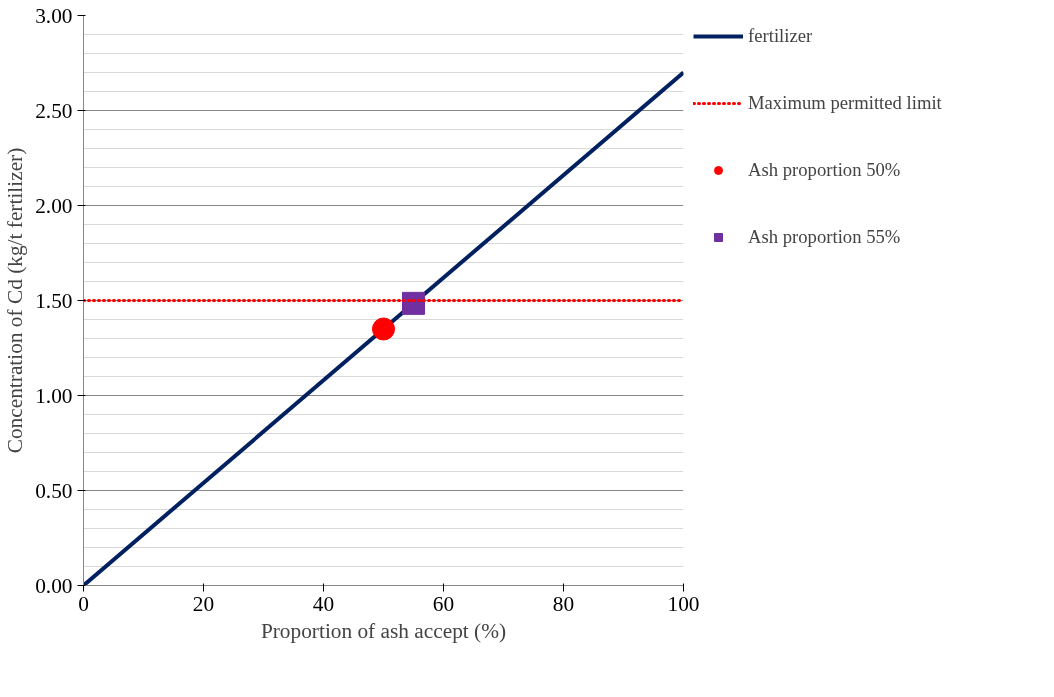 The width and height of the screenshot is (1054, 697). What do you see at coordinates (563, 603) in the screenshot?
I see `x-tick-label: 80` at bounding box center [563, 603].